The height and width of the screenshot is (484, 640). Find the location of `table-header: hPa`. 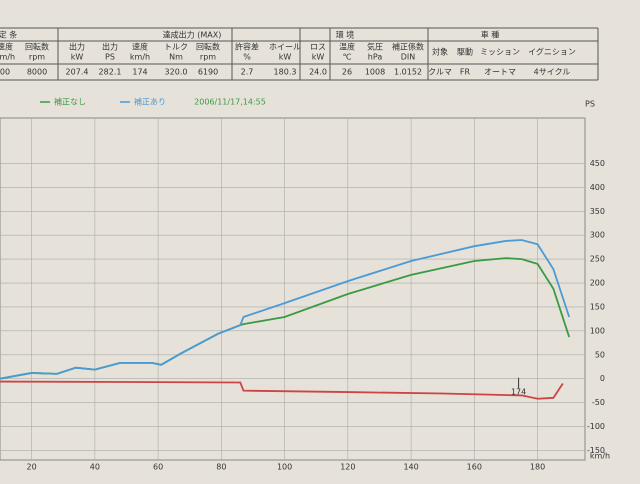

table-header: hPa is located at coordinates (375, 57).